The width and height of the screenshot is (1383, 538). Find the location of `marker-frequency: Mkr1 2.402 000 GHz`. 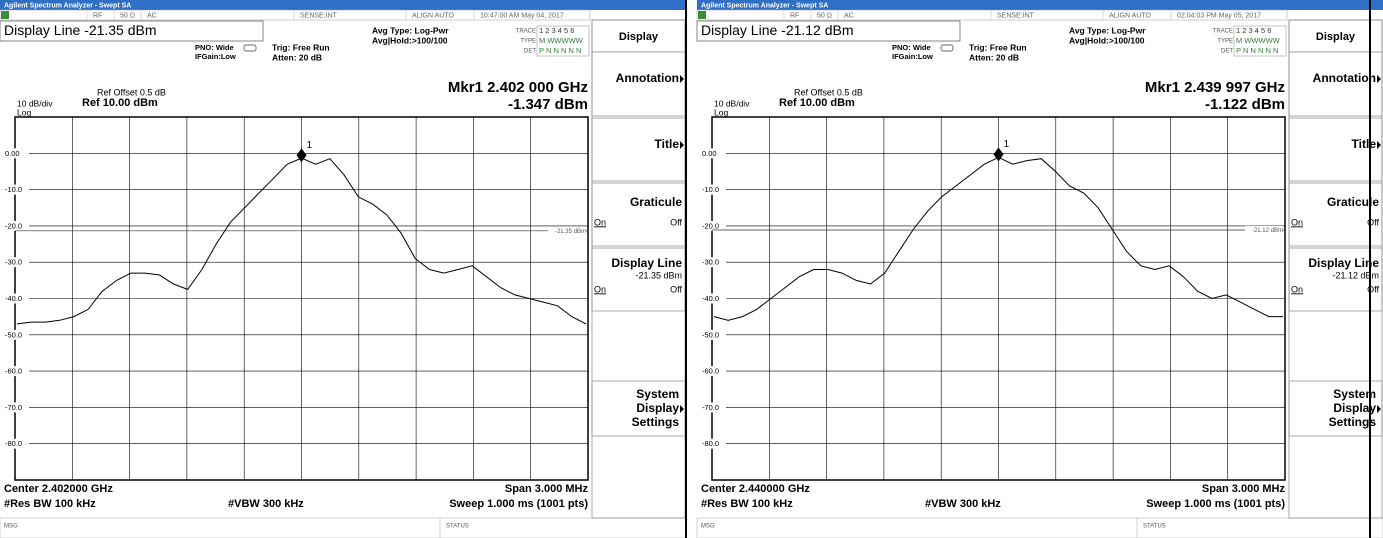

marker-frequency: Mkr1 2.402 000 GHz is located at coordinates (518, 87).